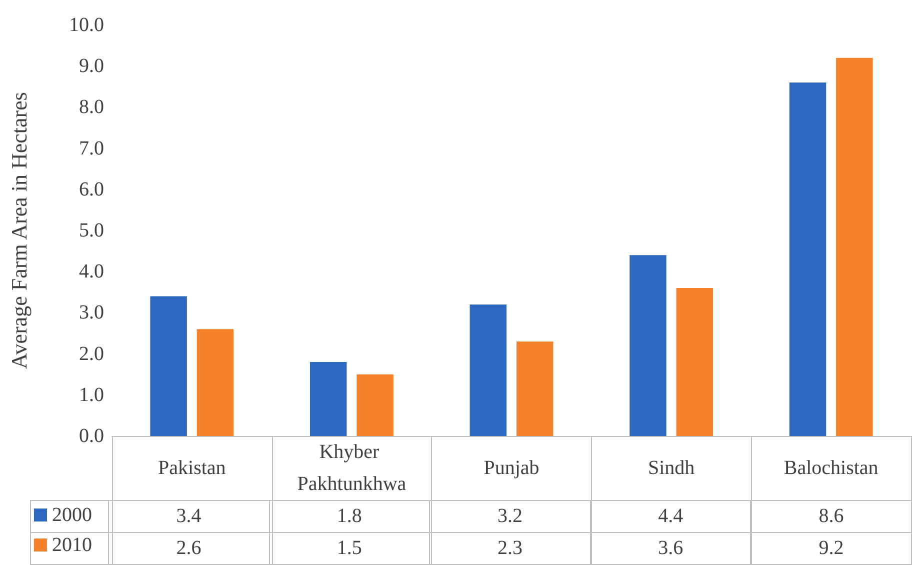 The width and height of the screenshot is (913, 565). I want to click on data-label: 1.8, so click(349, 516).